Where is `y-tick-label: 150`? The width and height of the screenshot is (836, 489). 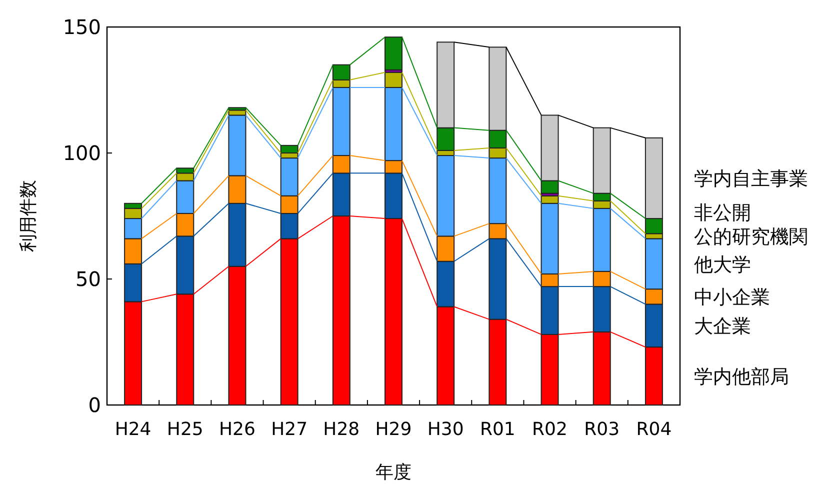
y-tick-label: 150 is located at coordinates (81, 27).